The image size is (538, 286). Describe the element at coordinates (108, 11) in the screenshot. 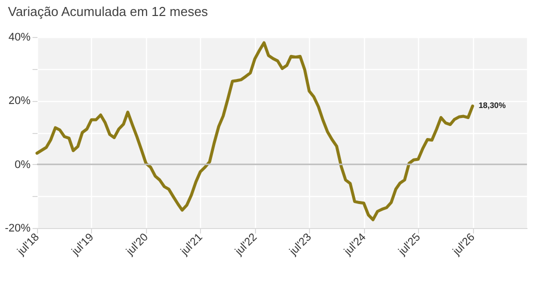

I see `chart-title: Variação Acumulada em 12 meses` at that location.